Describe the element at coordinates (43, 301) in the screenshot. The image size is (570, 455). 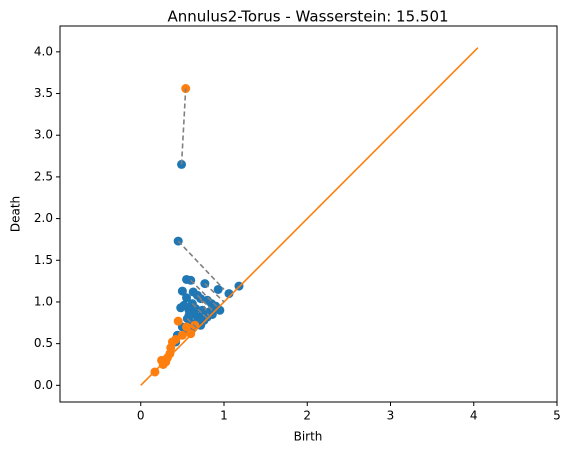
I see `y-tick-label: 1.0` at that location.